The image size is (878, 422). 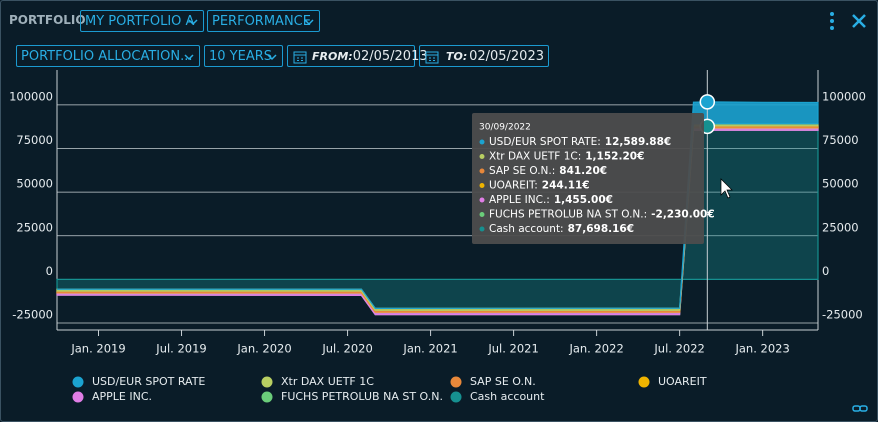 I want to click on tooltip-row: Cash account: 87,698.16€, so click(x=561, y=229).